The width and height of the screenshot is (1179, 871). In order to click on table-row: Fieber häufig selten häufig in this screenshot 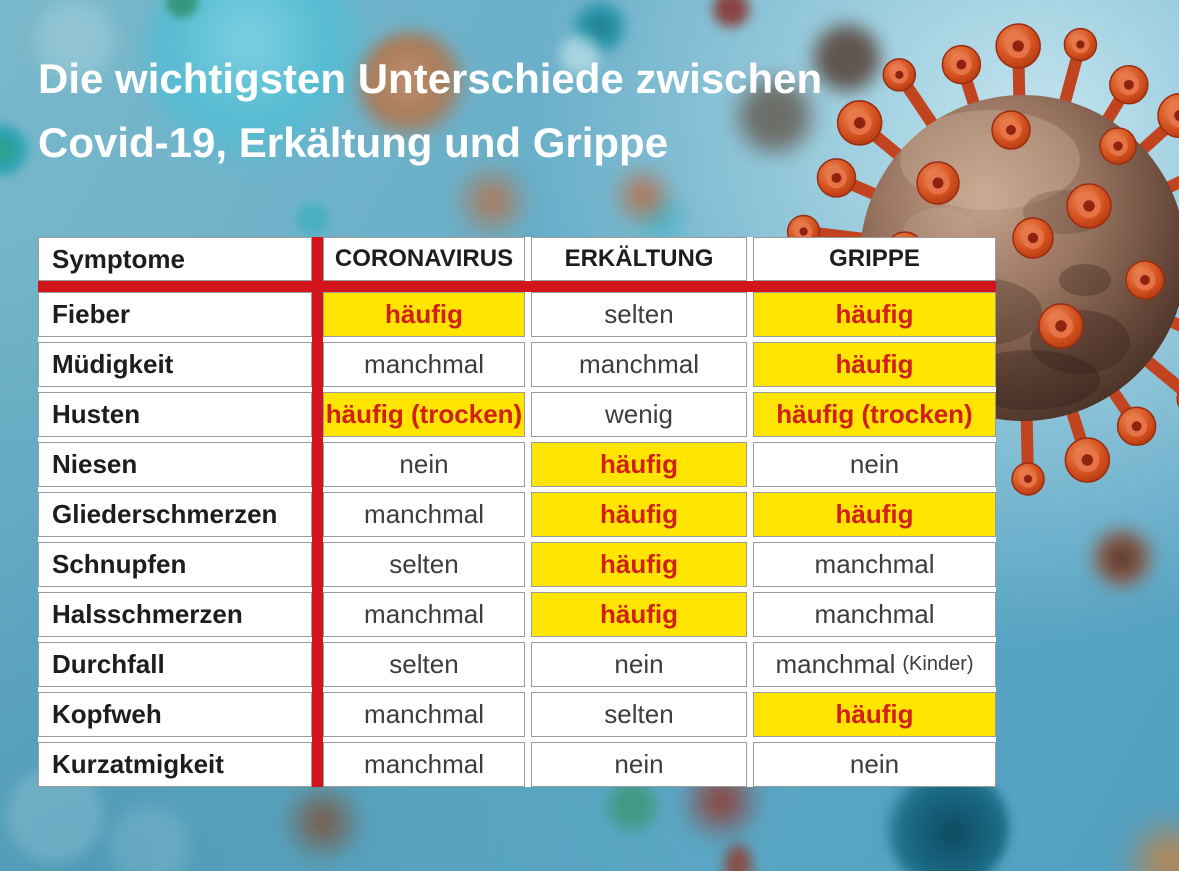, I will do `click(517, 314)`.